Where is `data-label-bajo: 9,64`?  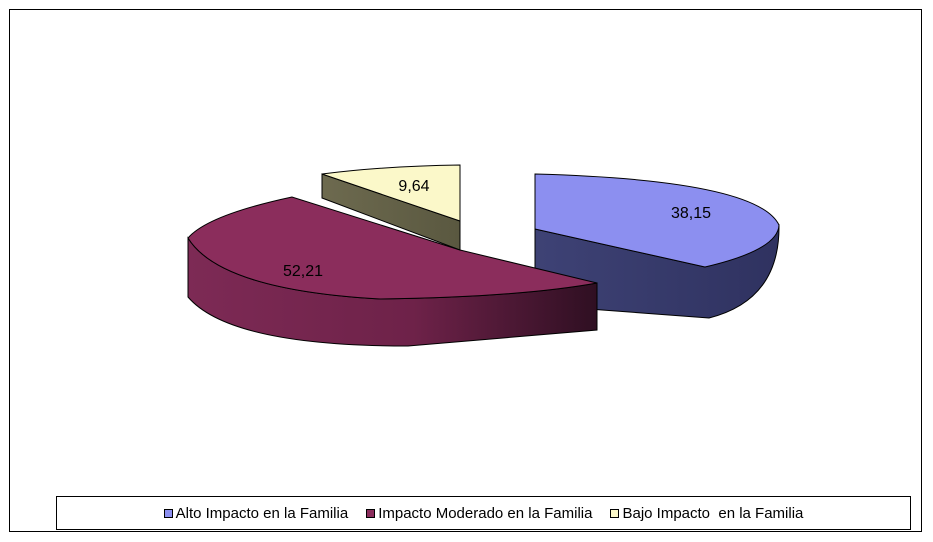 data-label-bajo: 9,64 is located at coordinates (413, 186).